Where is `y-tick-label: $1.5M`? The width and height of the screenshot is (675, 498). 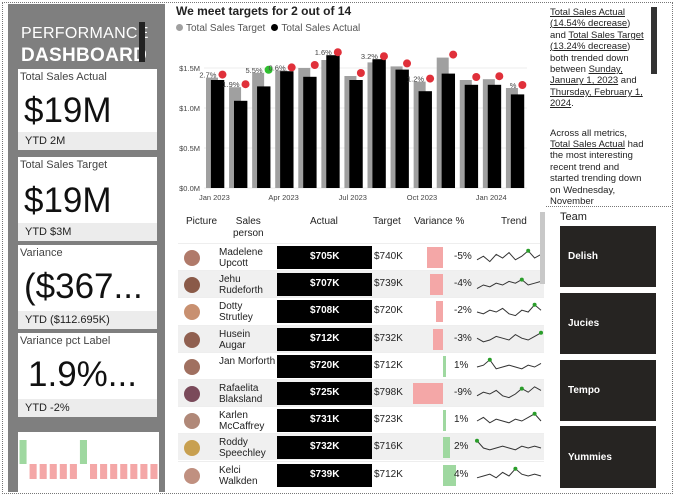 y-tick-label: $1.5M is located at coordinates (189, 68).